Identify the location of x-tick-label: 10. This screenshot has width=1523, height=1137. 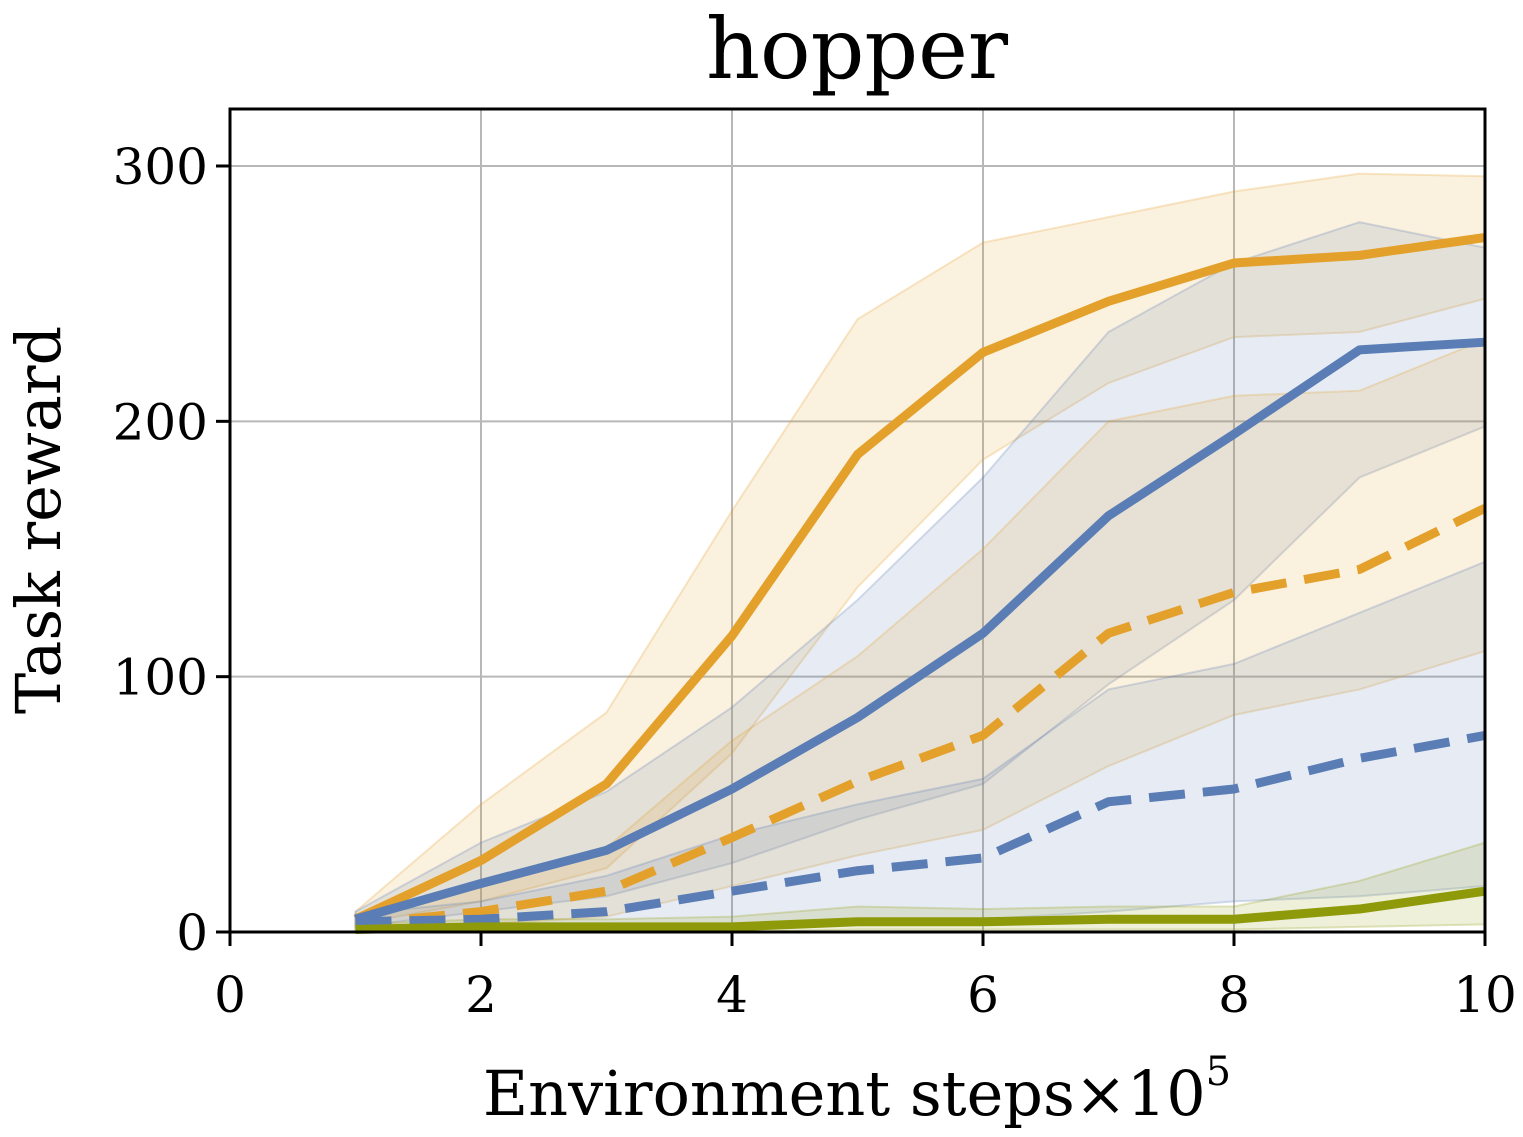
(1485, 995).